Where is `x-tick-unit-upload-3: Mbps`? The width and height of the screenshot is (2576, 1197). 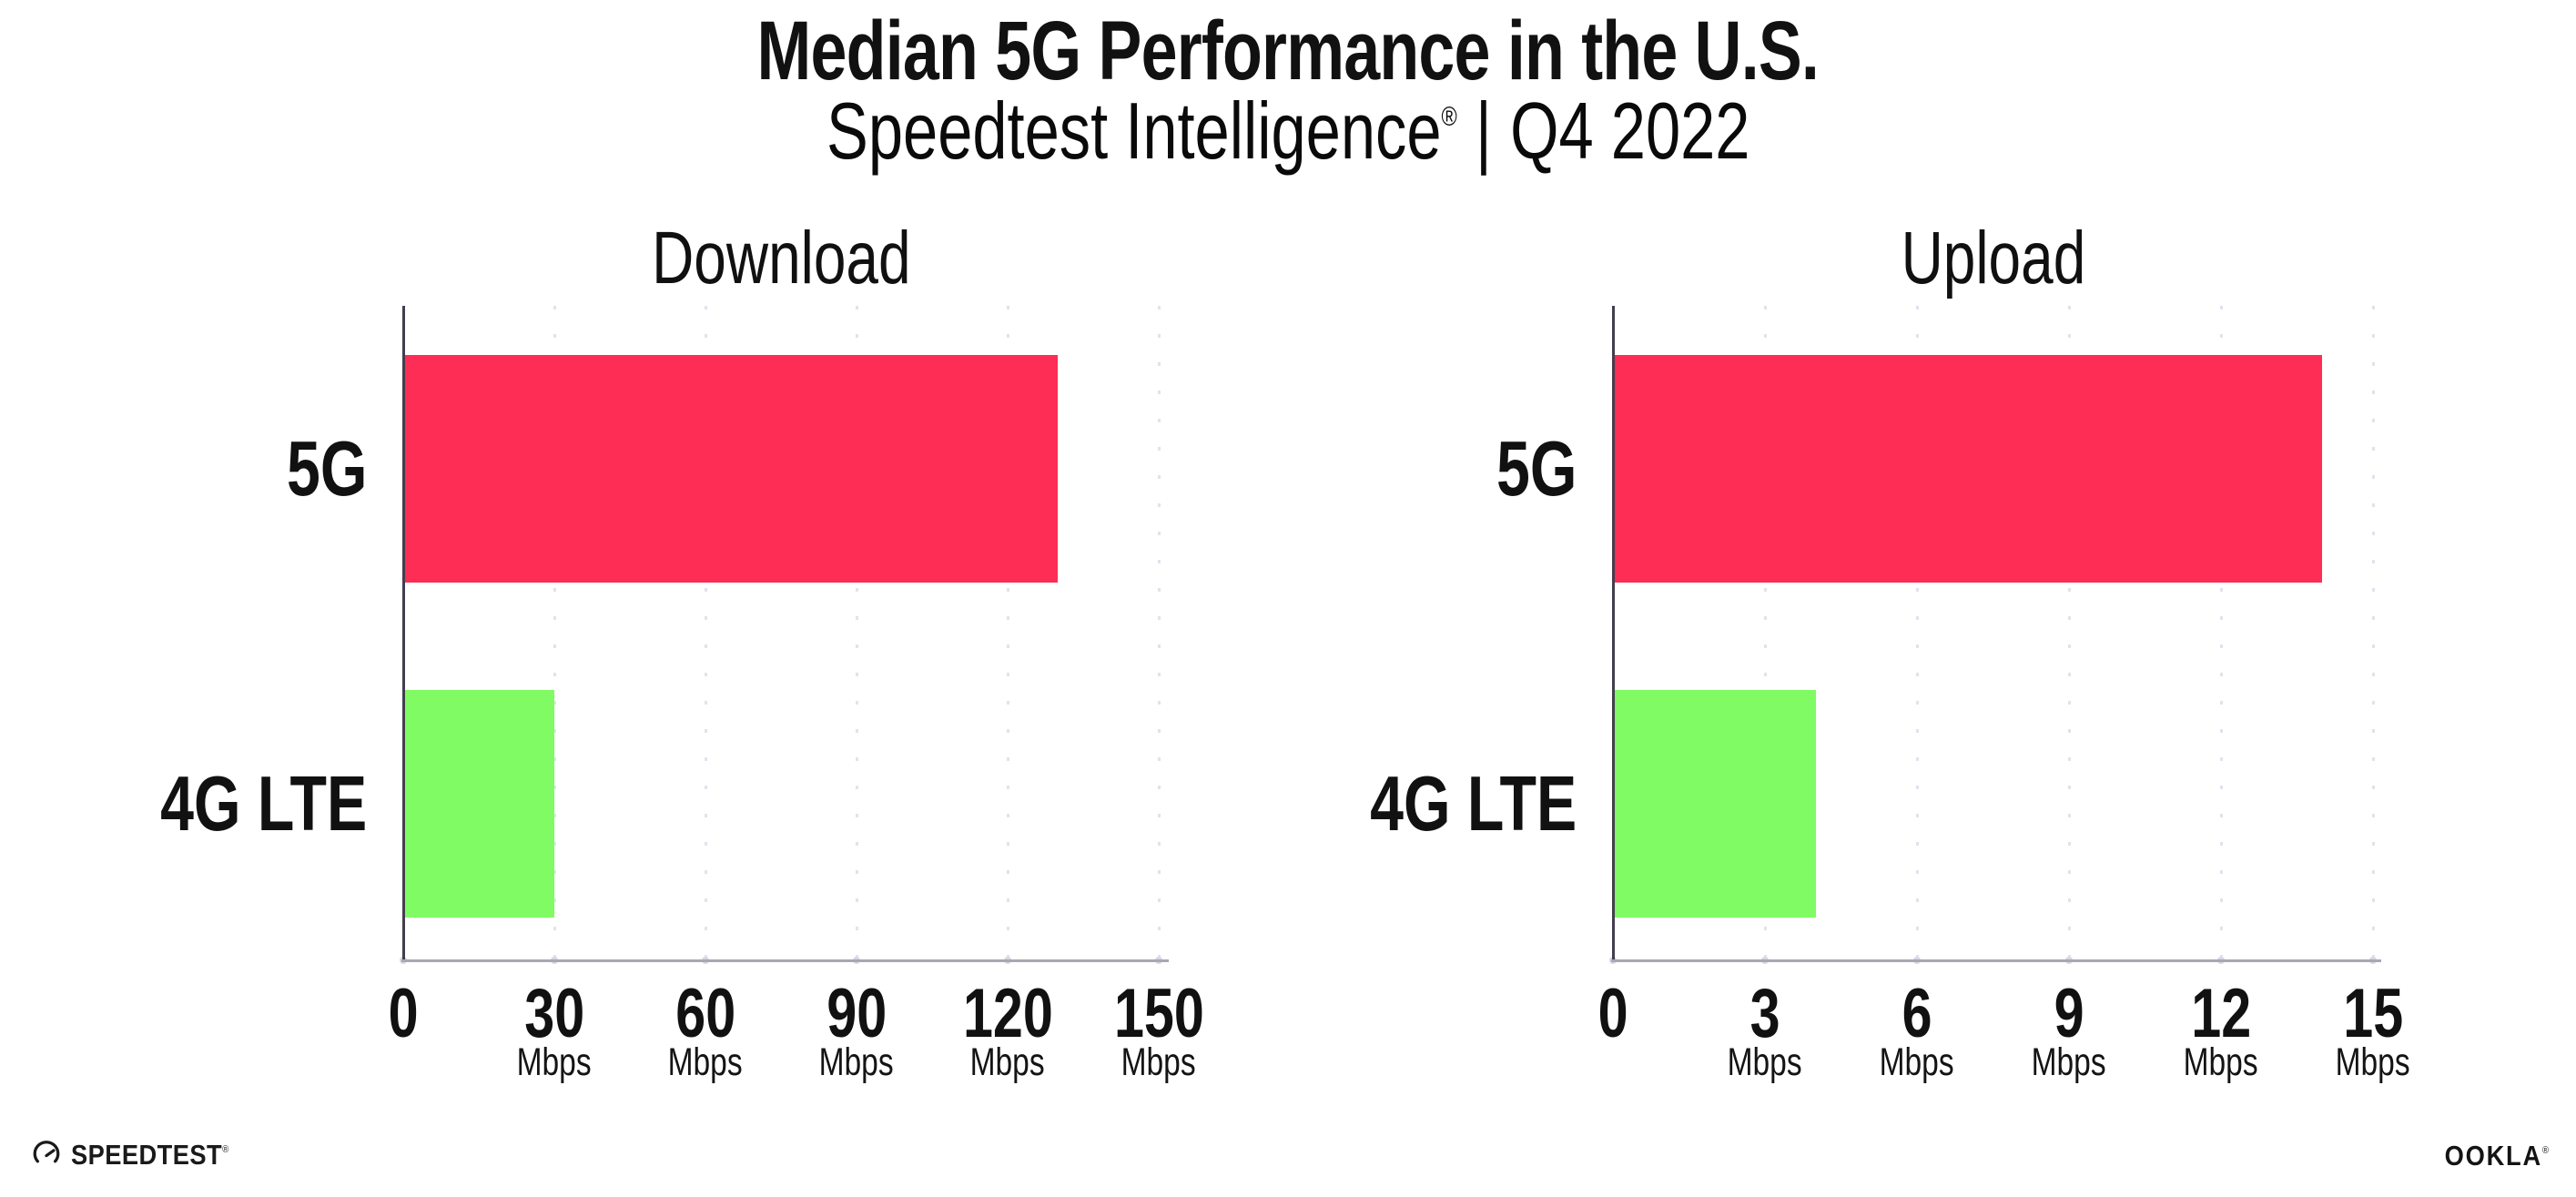 x-tick-unit-upload-3: Mbps is located at coordinates (1765, 1062).